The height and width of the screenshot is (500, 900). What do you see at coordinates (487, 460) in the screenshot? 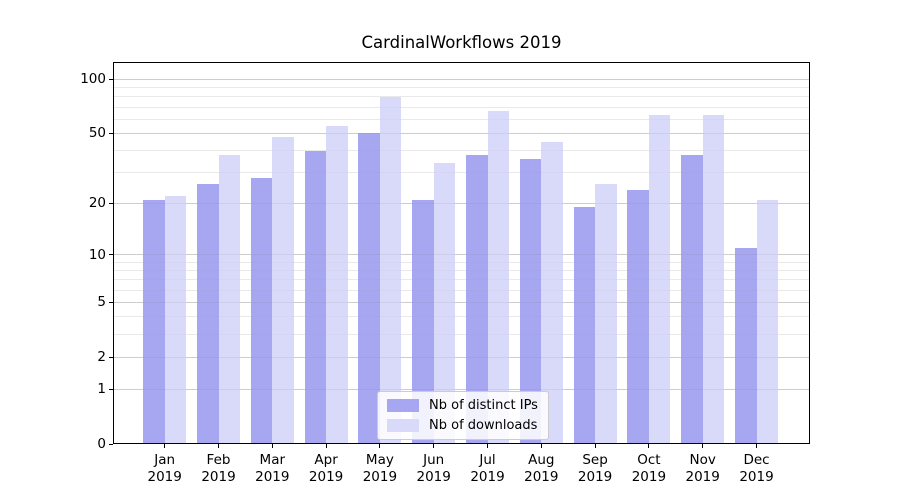
I see `x-tick-month: Jul` at bounding box center [487, 460].